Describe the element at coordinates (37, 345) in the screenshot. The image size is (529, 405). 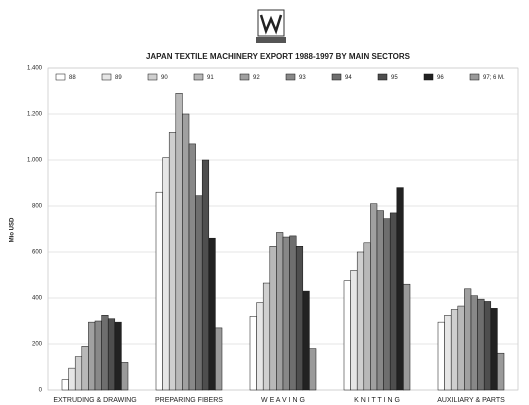
I see `y-tick-label: 200` at that location.